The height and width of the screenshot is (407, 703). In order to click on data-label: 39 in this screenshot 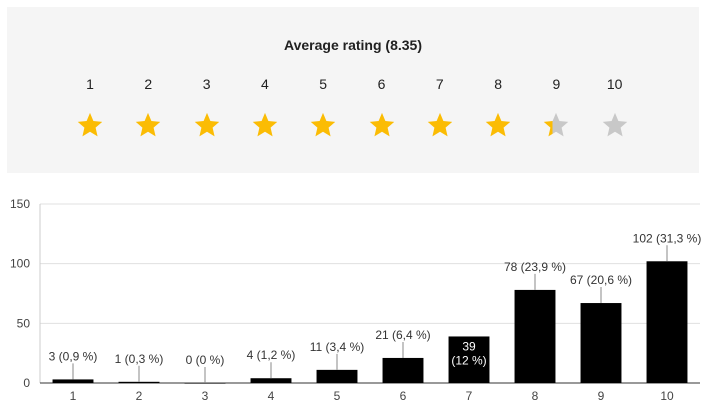, I will do `click(469, 346)`.